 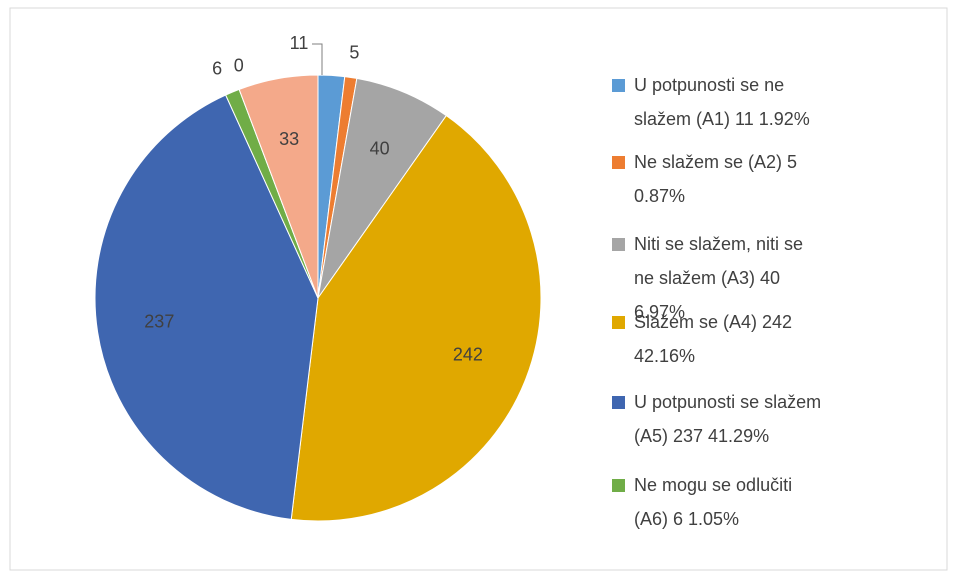 I want to click on data-label: 0, so click(x=239, y=66).